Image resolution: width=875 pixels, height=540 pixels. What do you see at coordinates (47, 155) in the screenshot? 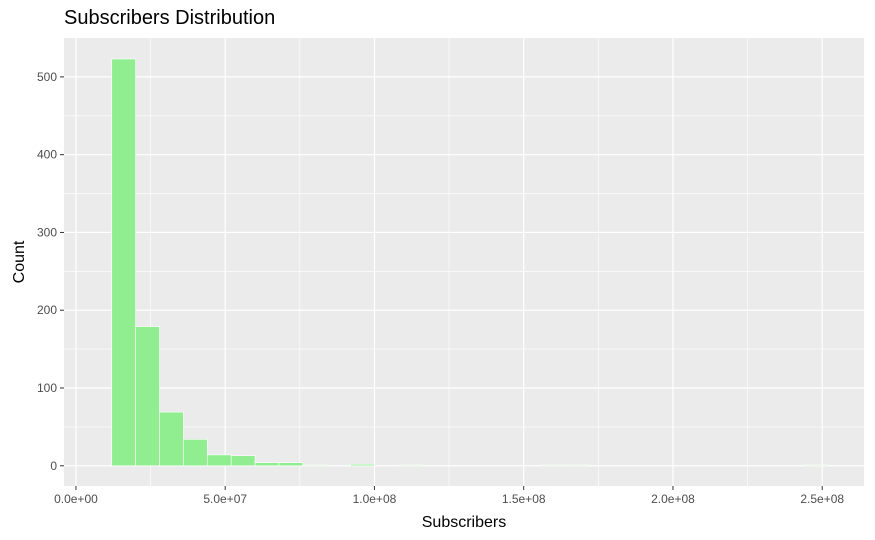
I see `y-tick-label: 400` at bounding box center [47, 155].